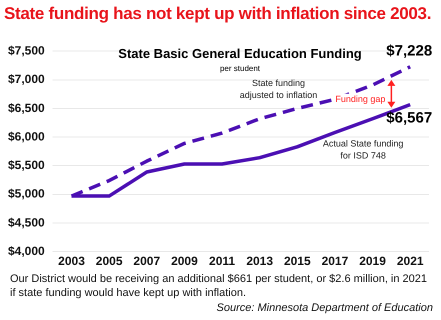 This screenshot has height=320, width=441. Describe the element at coordinates (27, 251) in the screenshot. I see `y-tick-label: $4,000` at that location.